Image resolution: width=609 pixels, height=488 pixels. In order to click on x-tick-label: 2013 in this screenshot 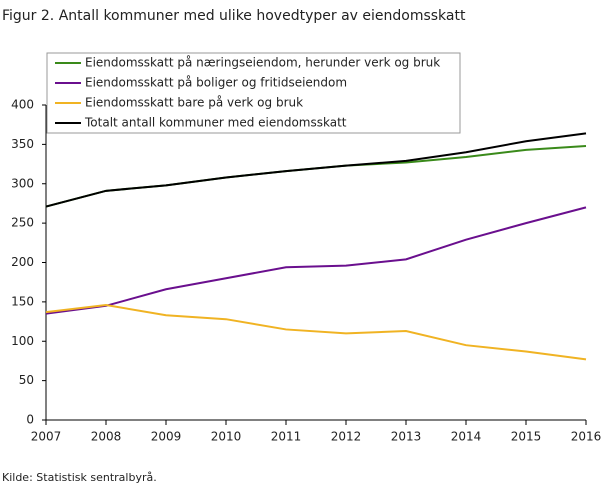, I will do `click(406, 437)`.